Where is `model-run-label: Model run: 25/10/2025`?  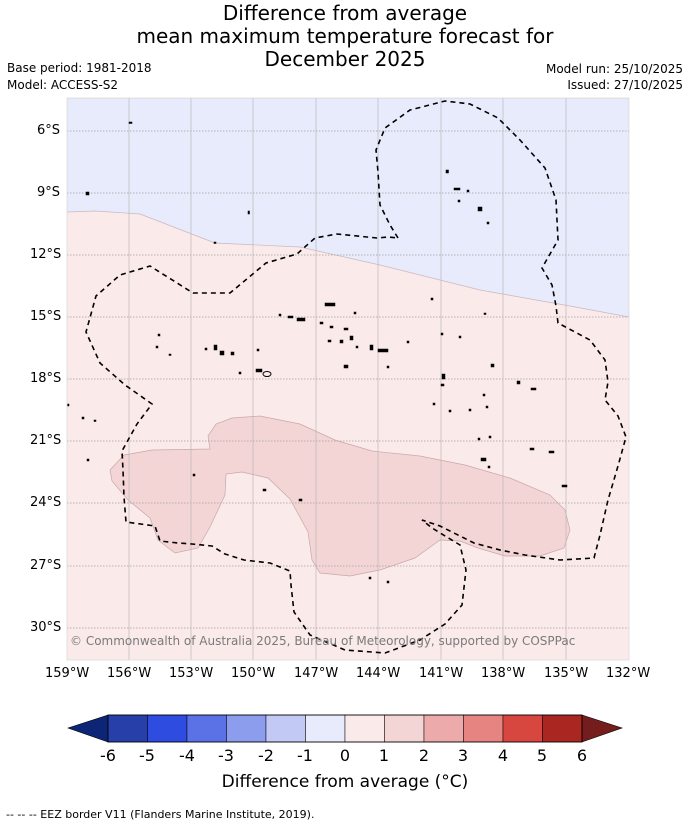
model-run-label: Model run: 25/10/2025 is located at coordinates (614, 69).